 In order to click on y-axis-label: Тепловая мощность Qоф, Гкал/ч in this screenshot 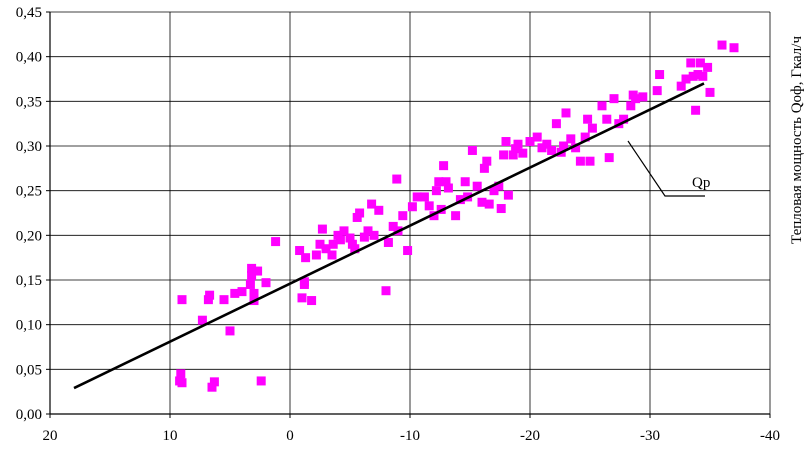, I will do `click(797, 140)`.